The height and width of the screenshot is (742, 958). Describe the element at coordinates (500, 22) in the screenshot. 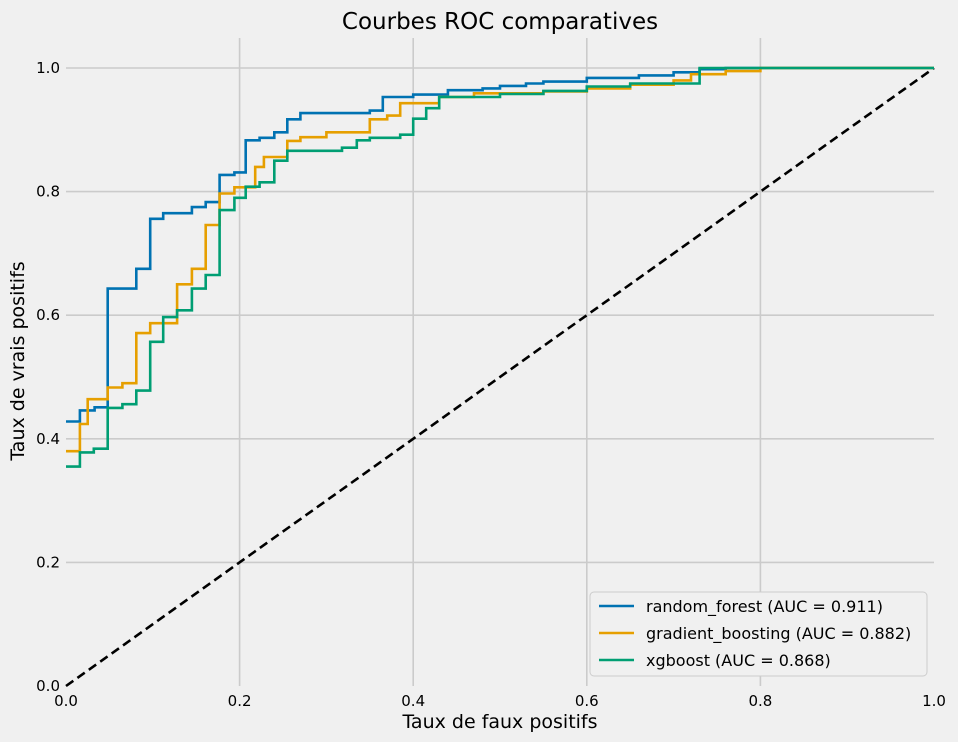

I see `chart-title: Courbes ROC comparatives` at that location.